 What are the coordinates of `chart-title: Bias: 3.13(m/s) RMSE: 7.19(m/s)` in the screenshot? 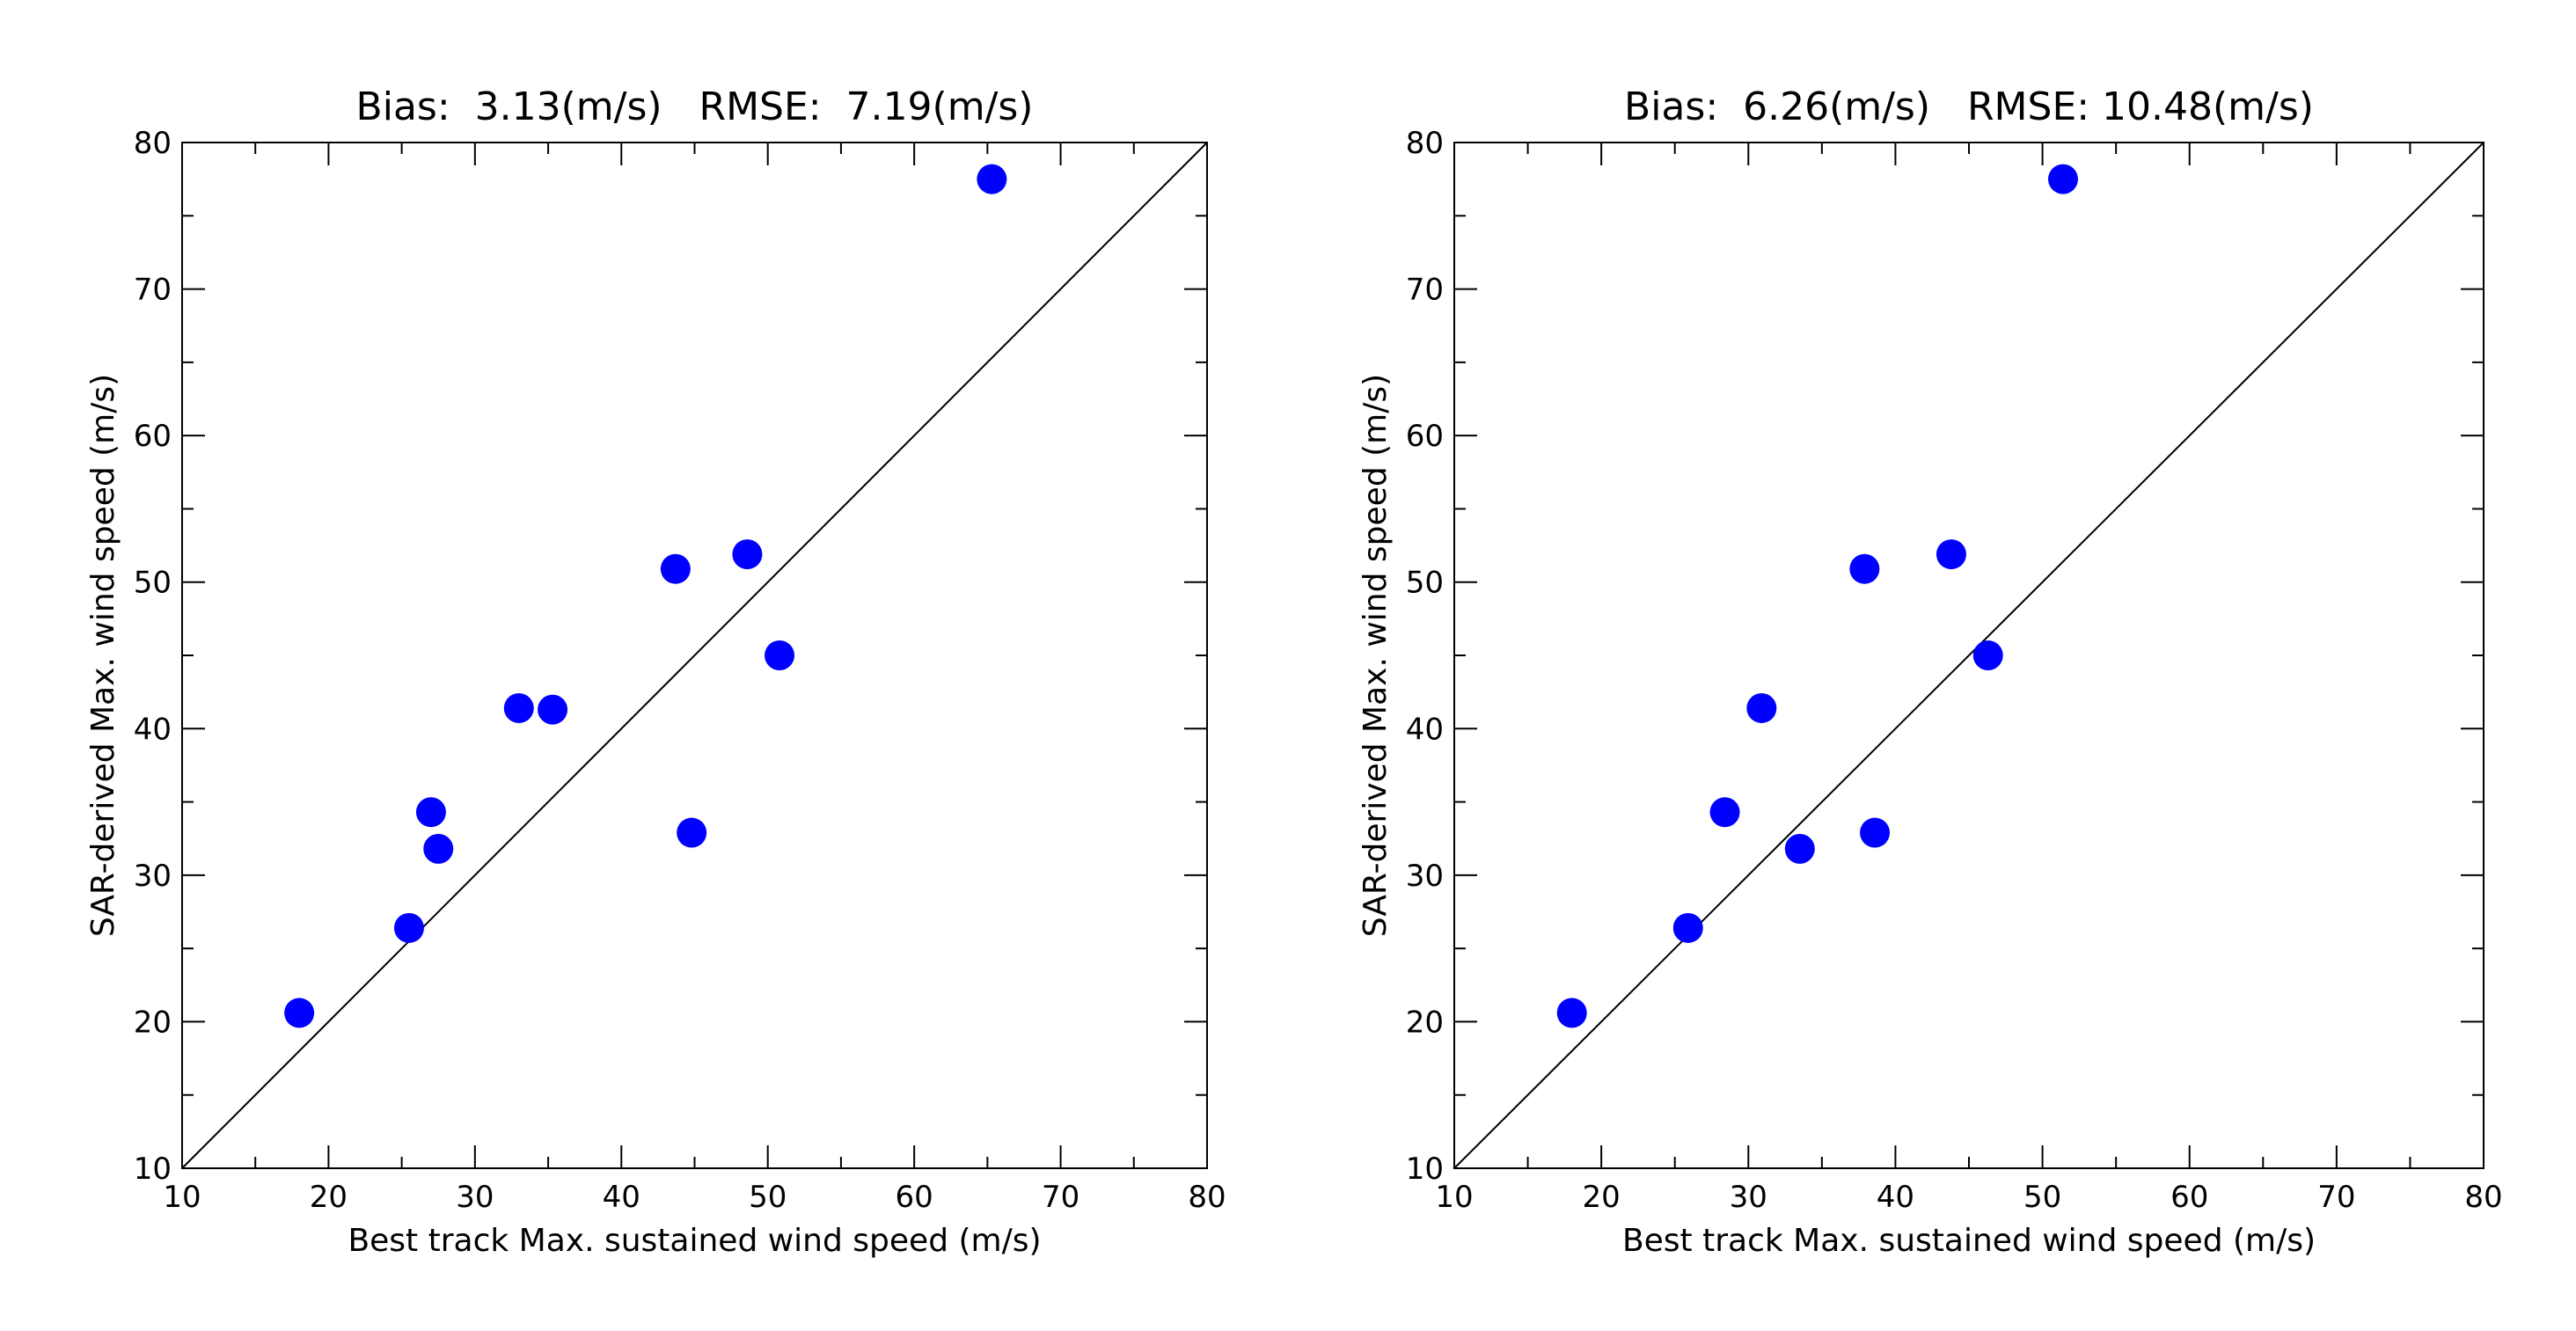 It's located at (695, 107).